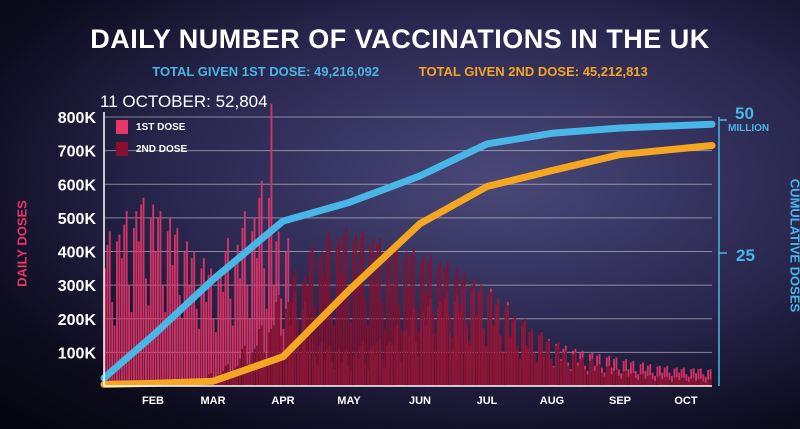 This screenshot has width=800, height=429. I want to click on y-tick-label: 200K, so click(77, 320).